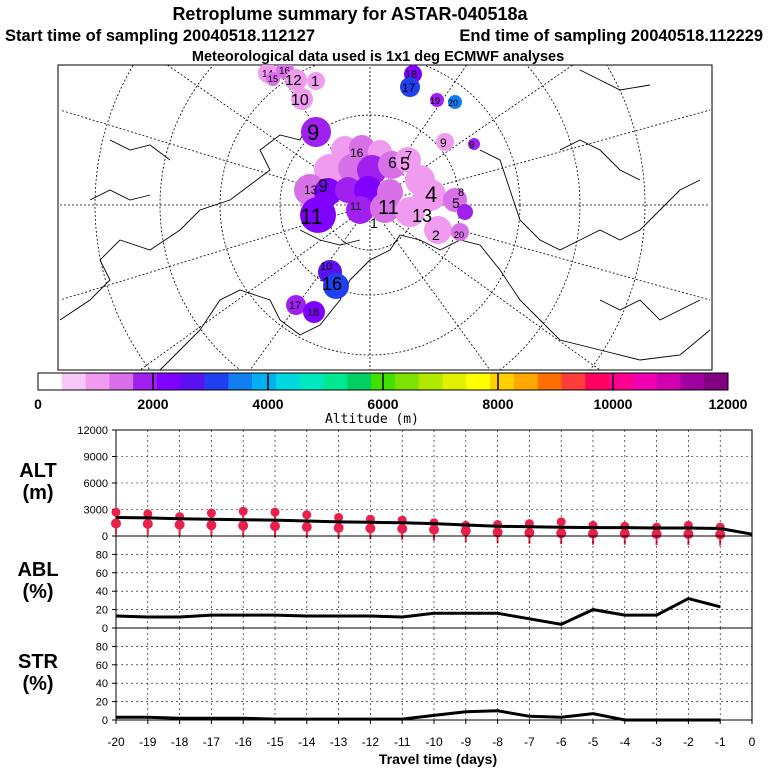  What do you see at coordinates (465, 742) in the screenshot?
I see `x-tick-label: -9` at bounding box center [465, 742].